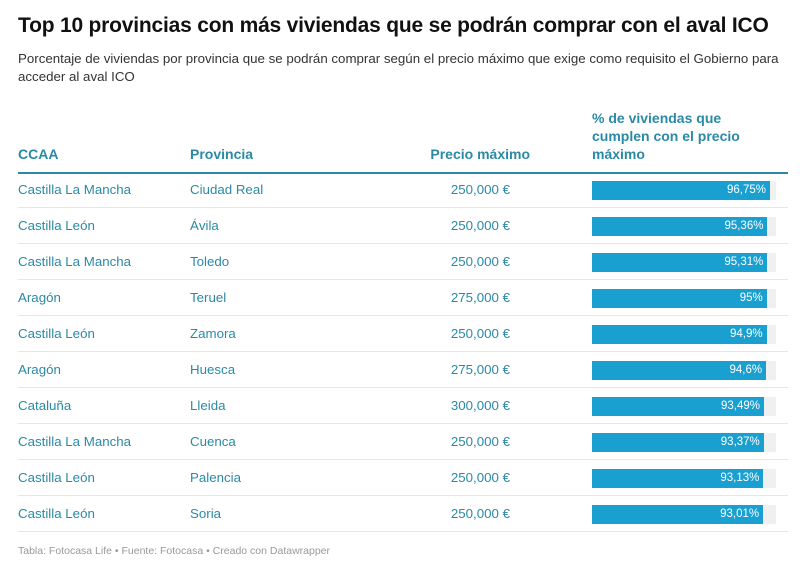  What do you see at coordinates (213, 441) in the screenshot?
I see `cell-provincia: Cuenca` at bounding box center [213, 441].